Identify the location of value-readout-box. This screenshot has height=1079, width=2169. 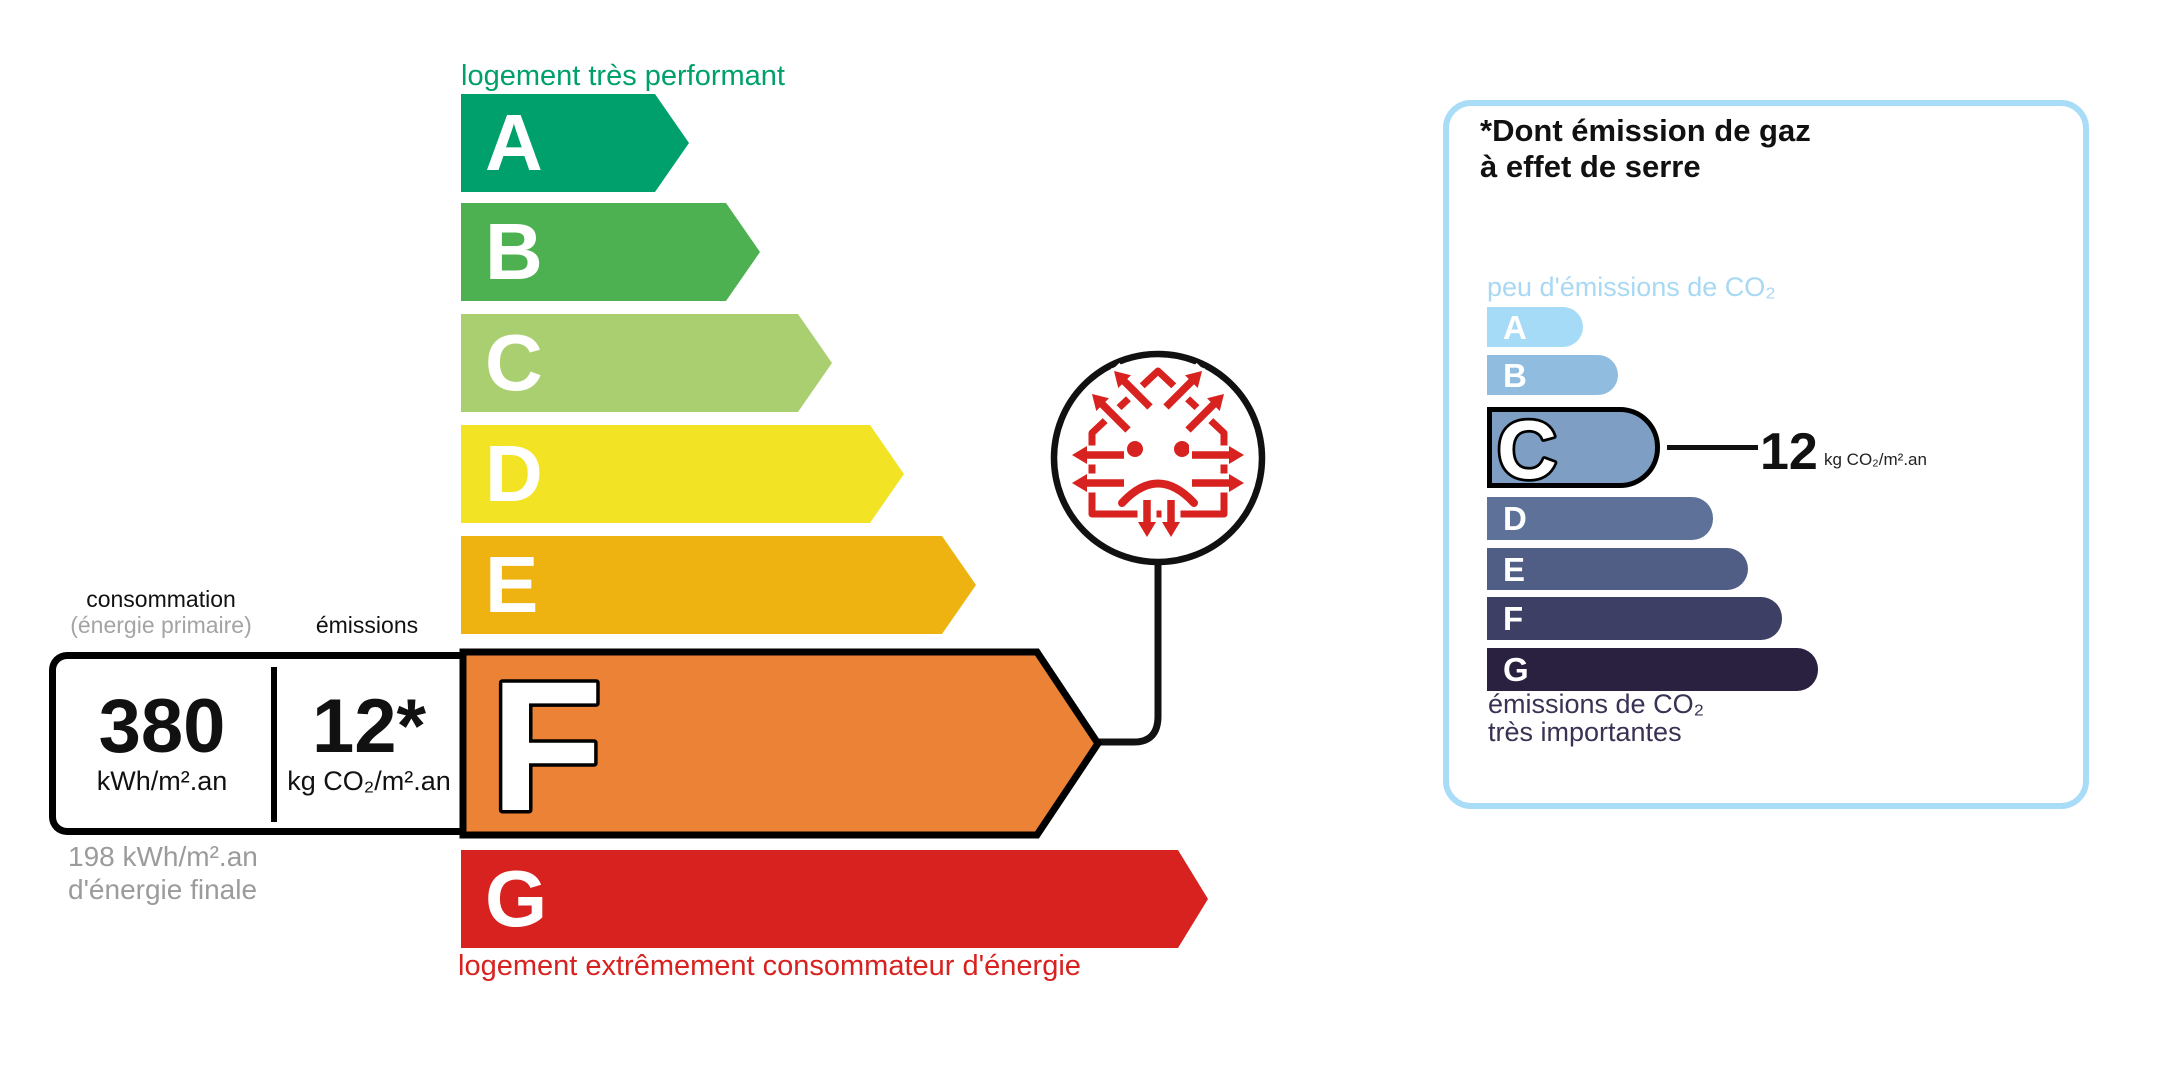
(256, 743).